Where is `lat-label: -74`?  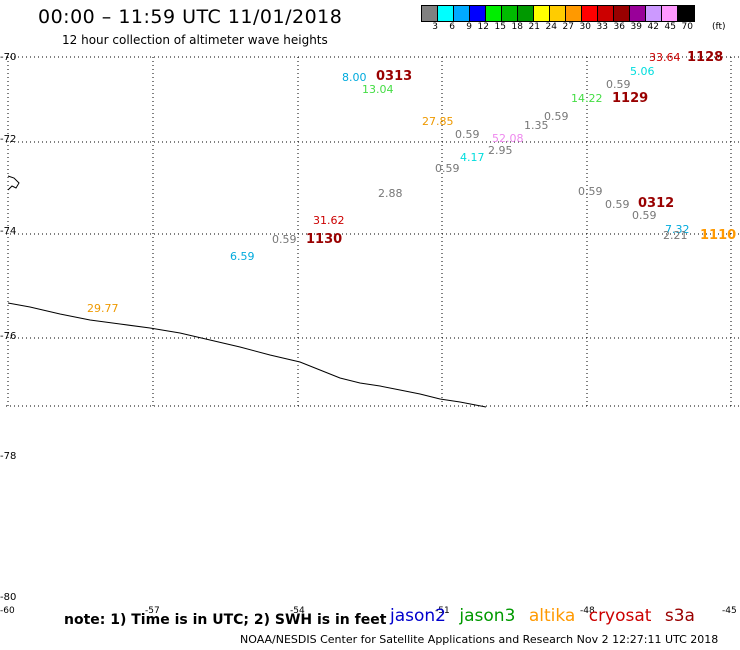 lat-label: -74 is located at coordinates (8, 231).